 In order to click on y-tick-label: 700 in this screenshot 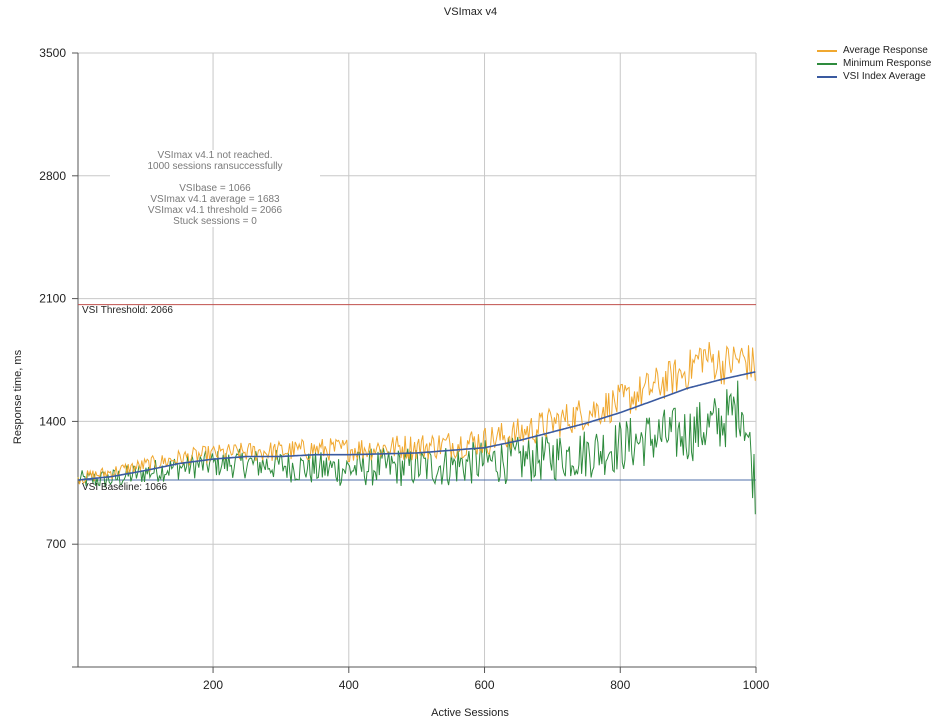, I will do `click(56, 544)`.